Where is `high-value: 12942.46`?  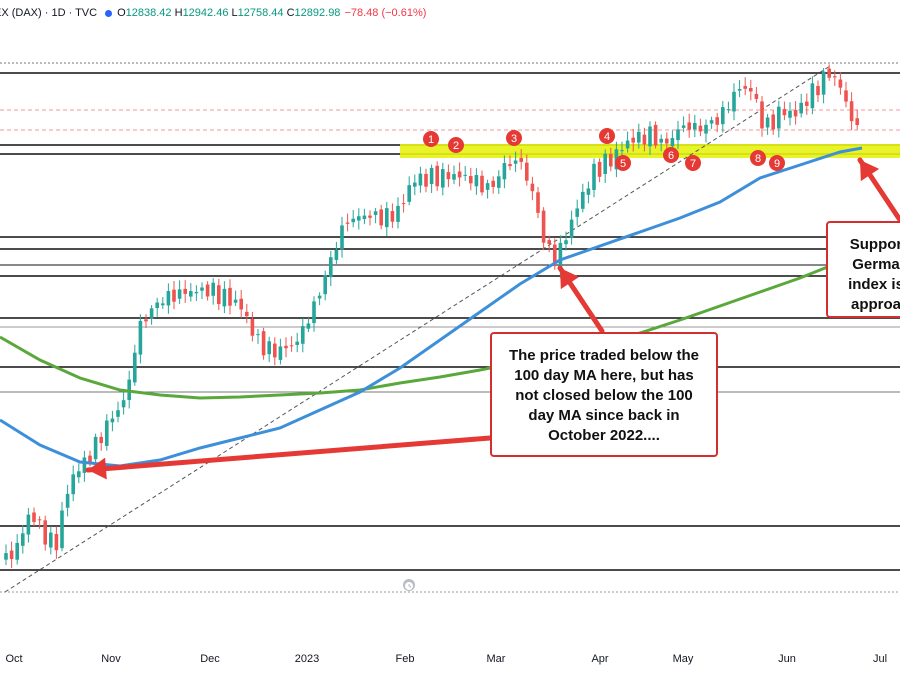
high-value: 12942.46 is located at coordinates (205, 13).